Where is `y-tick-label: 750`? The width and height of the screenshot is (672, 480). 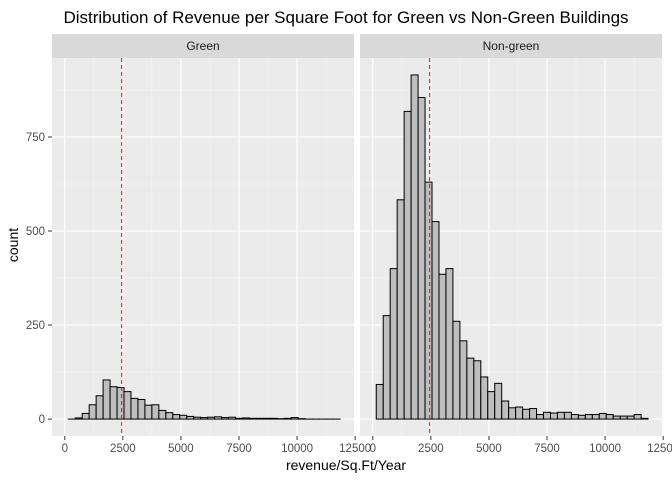
y-tick-label: 750 is located at coordinates (35, 138).